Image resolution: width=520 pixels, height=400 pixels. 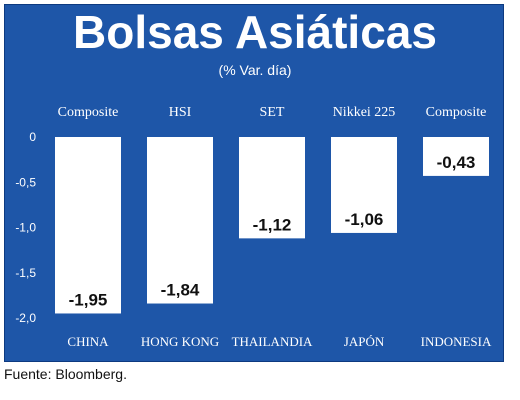 What do you see at coordinates (180, 112) in the screenshot?
I see `index-name-label: HSI` at bounding box center [180, 112].